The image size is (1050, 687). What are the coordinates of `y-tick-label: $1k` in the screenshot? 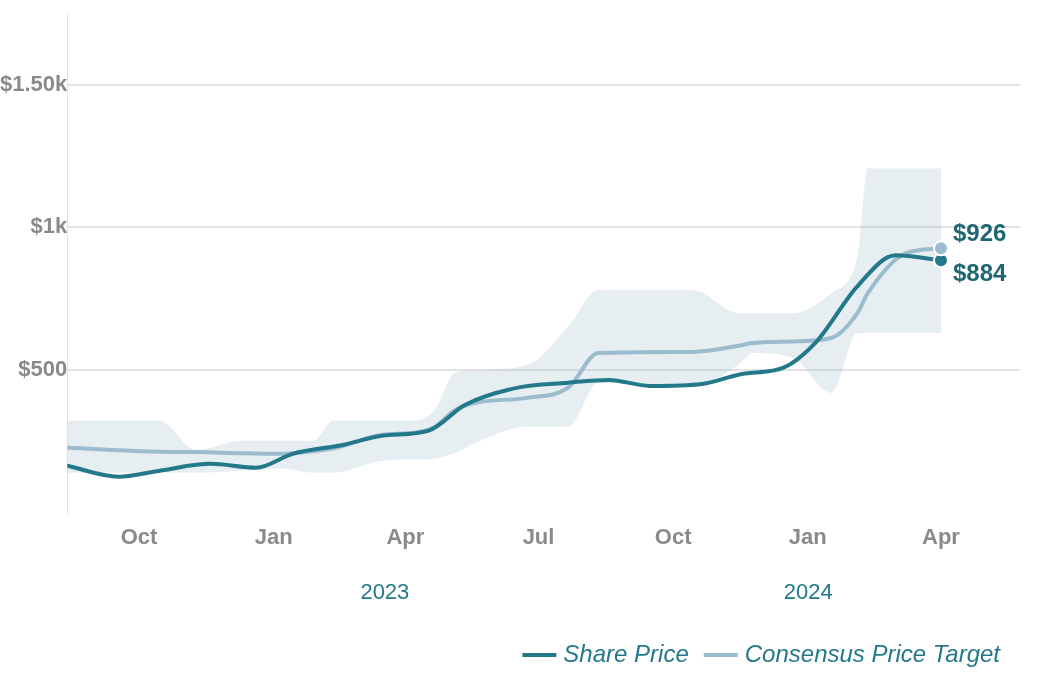 It's located at (49, 226).